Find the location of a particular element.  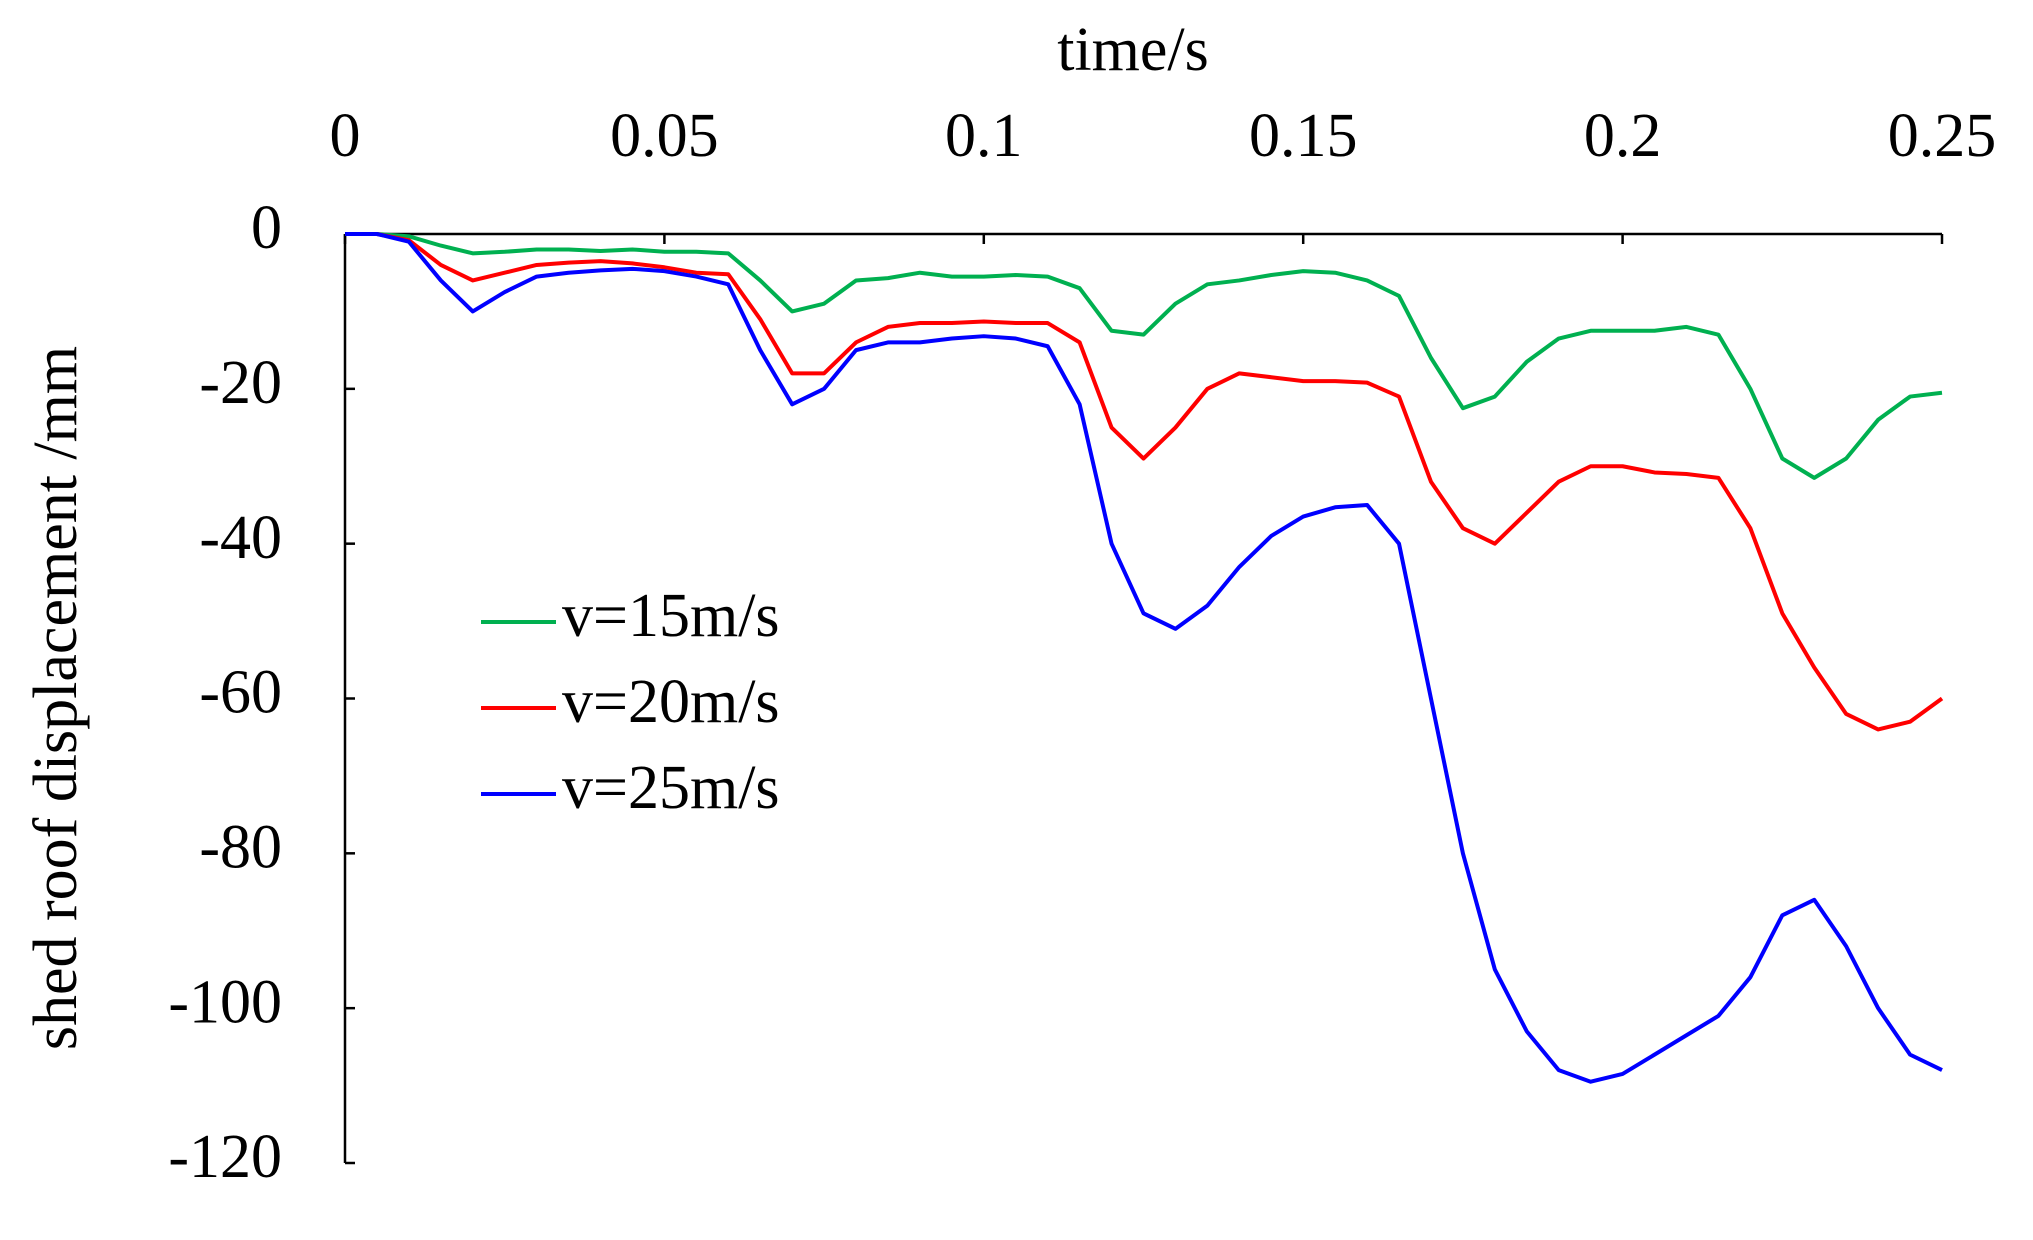

x-tick-label: 0.1 is located at coordinates (984, 136).